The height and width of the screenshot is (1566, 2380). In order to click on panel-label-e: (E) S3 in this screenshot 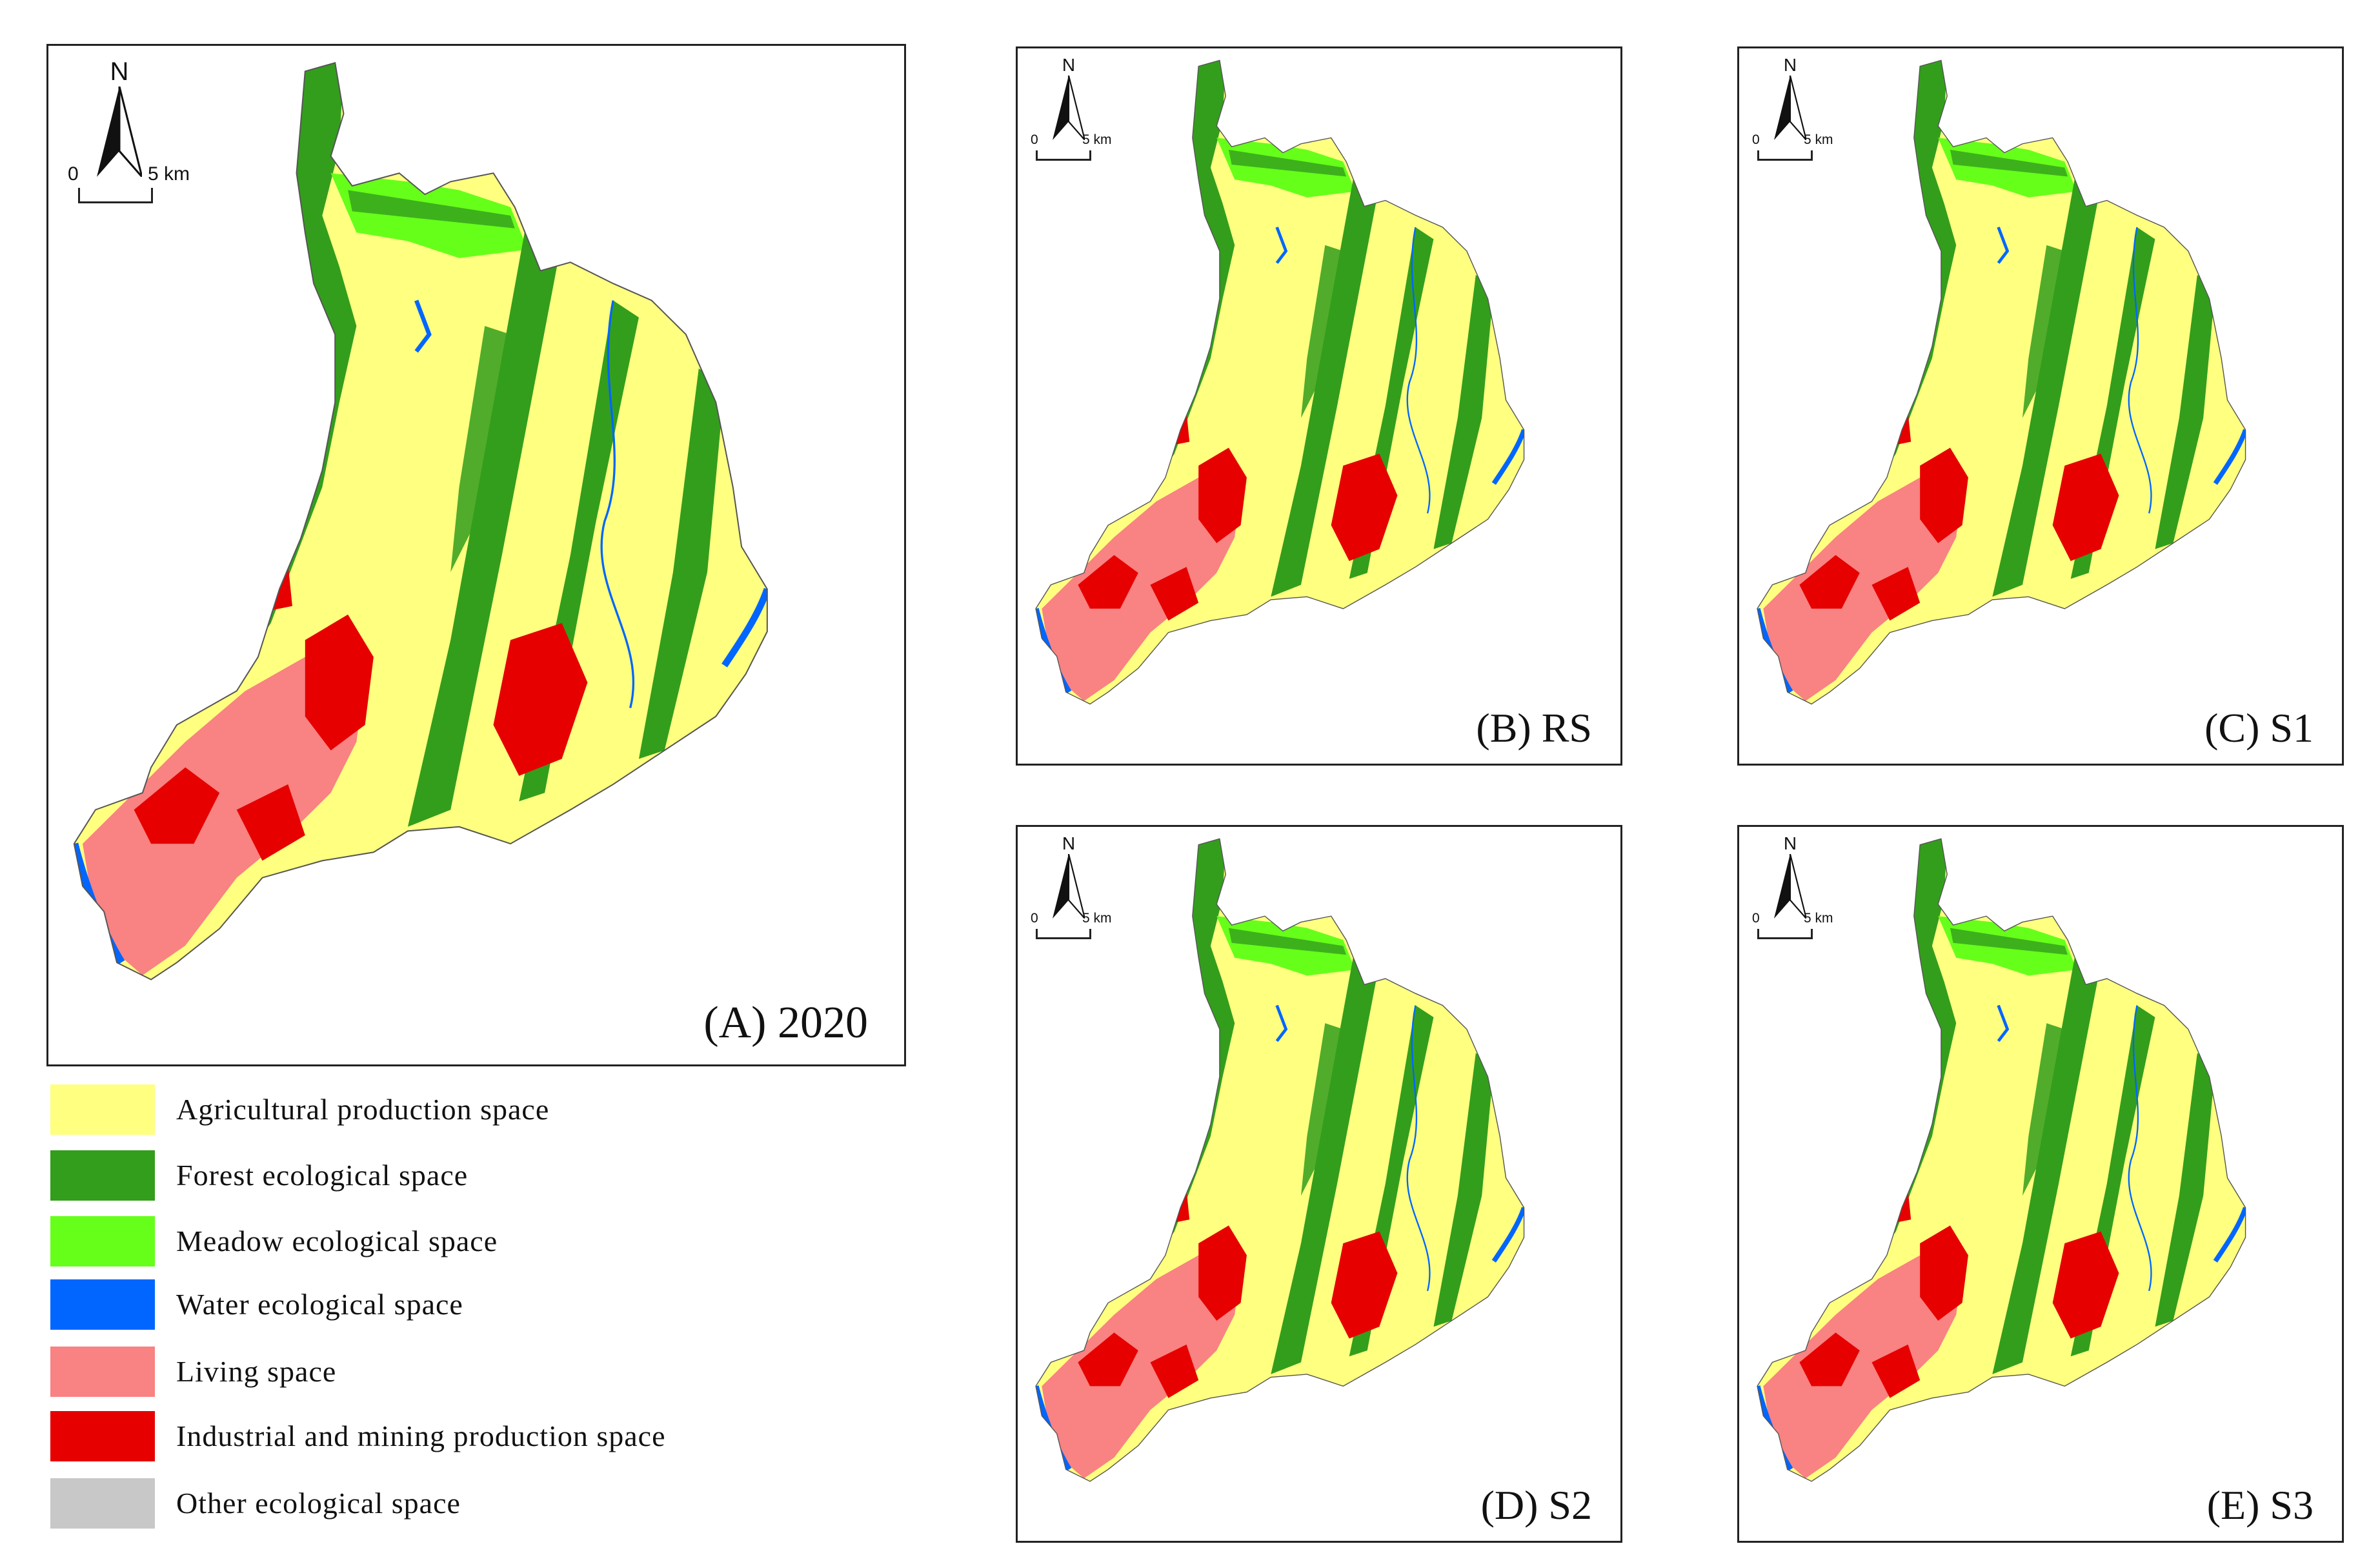, I will do `click(2260, 1505)`.